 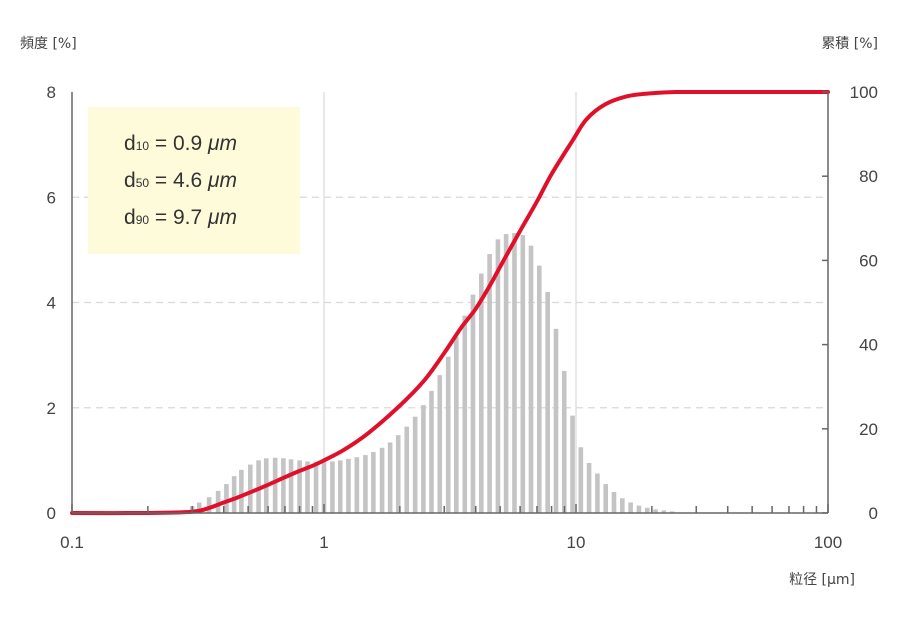 What do you see at coordinates (51, 303) in the screenshot?
I see `y-left-tick-label: 4` at bounding box center [51, 303].